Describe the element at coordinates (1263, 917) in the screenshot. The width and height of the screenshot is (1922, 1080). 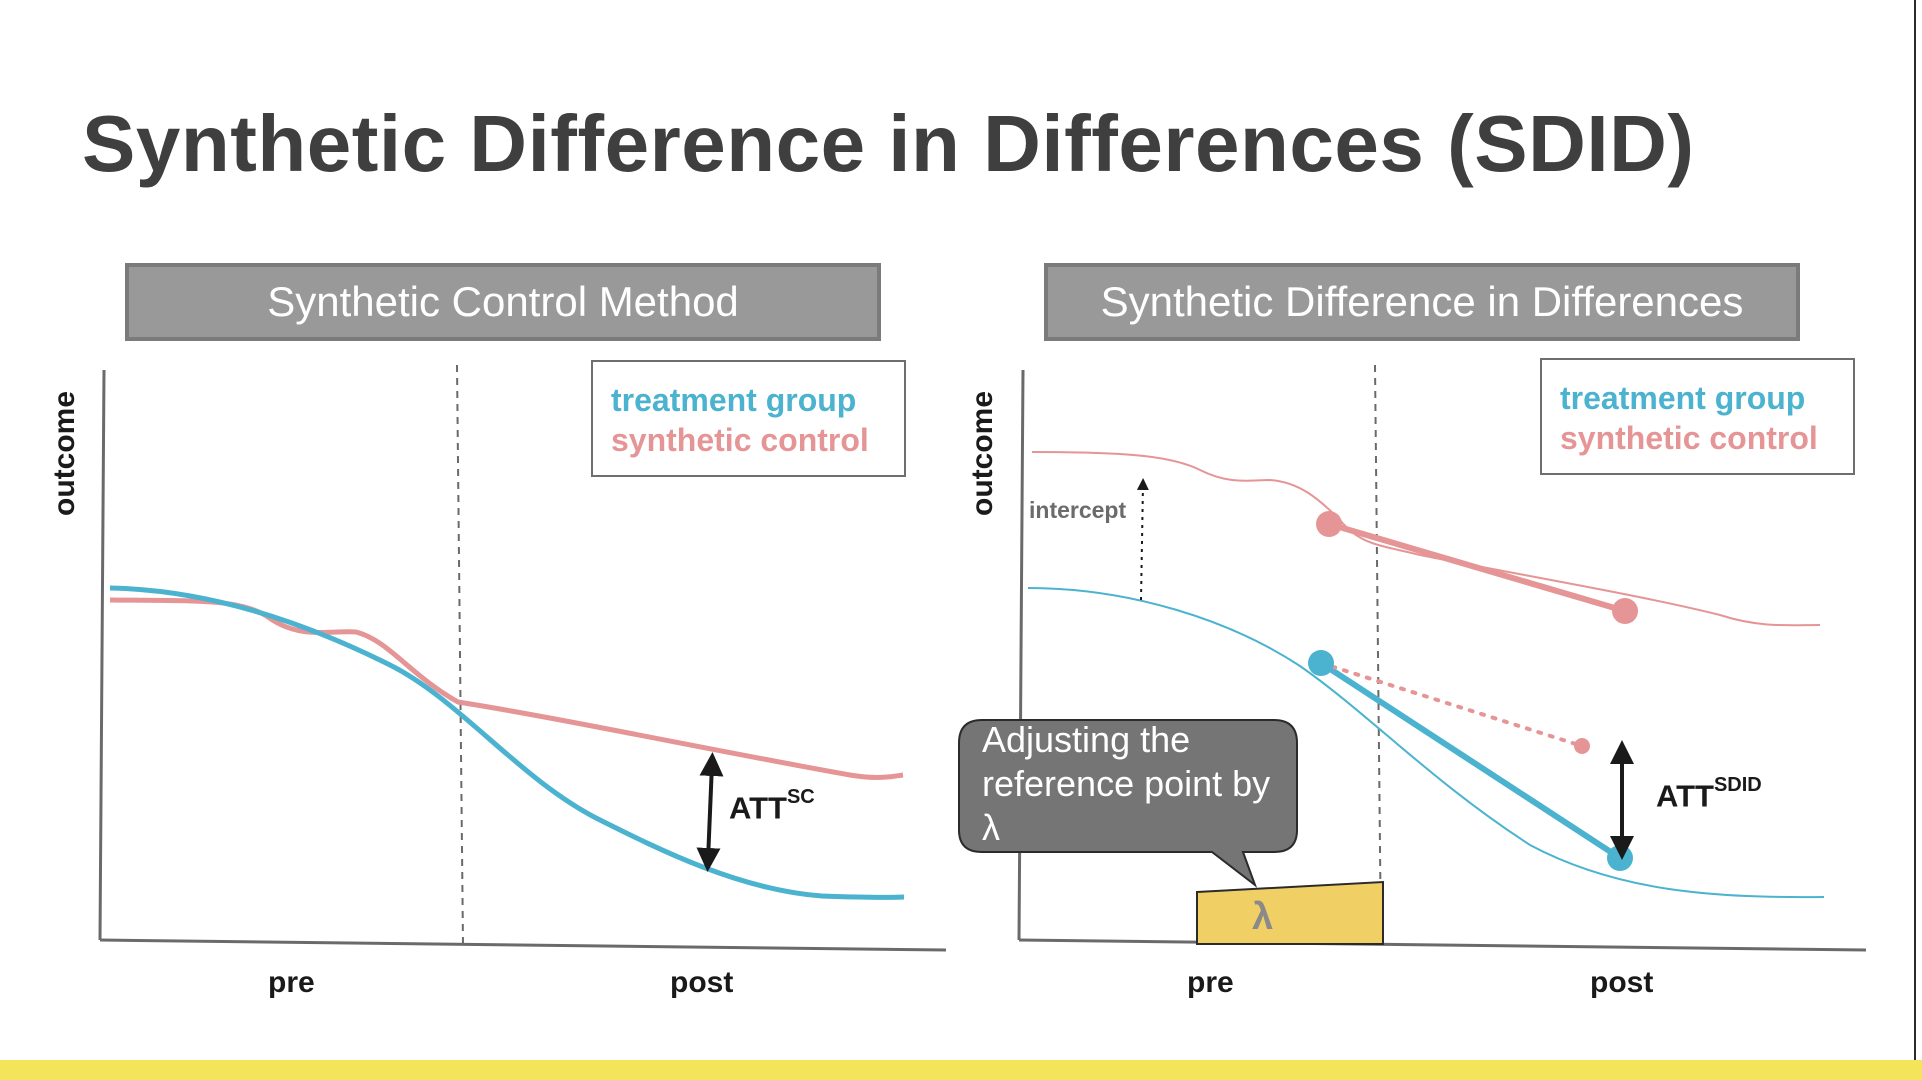
I see `lambda-weight-label: λ` at that location.